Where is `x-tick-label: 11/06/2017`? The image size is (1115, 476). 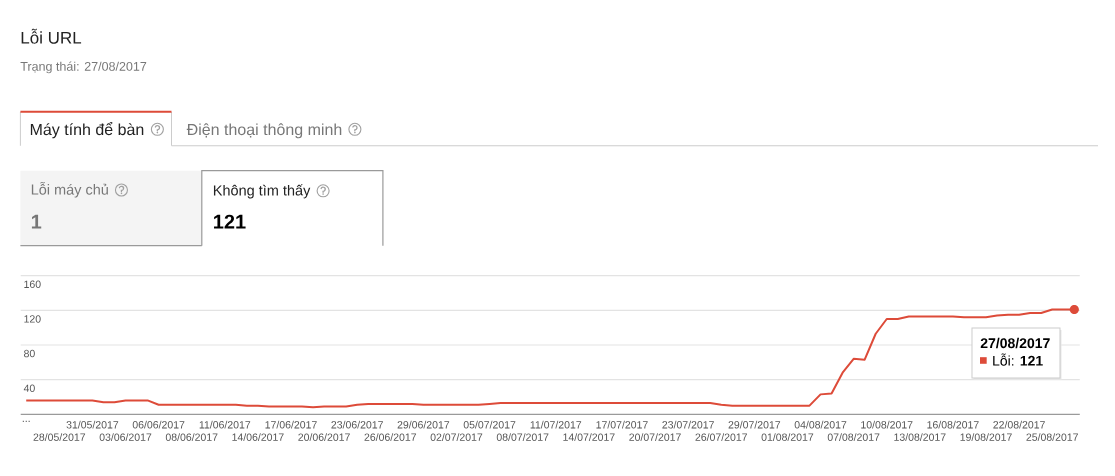 x-tick-label: 11/06/2017 is located at coordinates (225, 424).